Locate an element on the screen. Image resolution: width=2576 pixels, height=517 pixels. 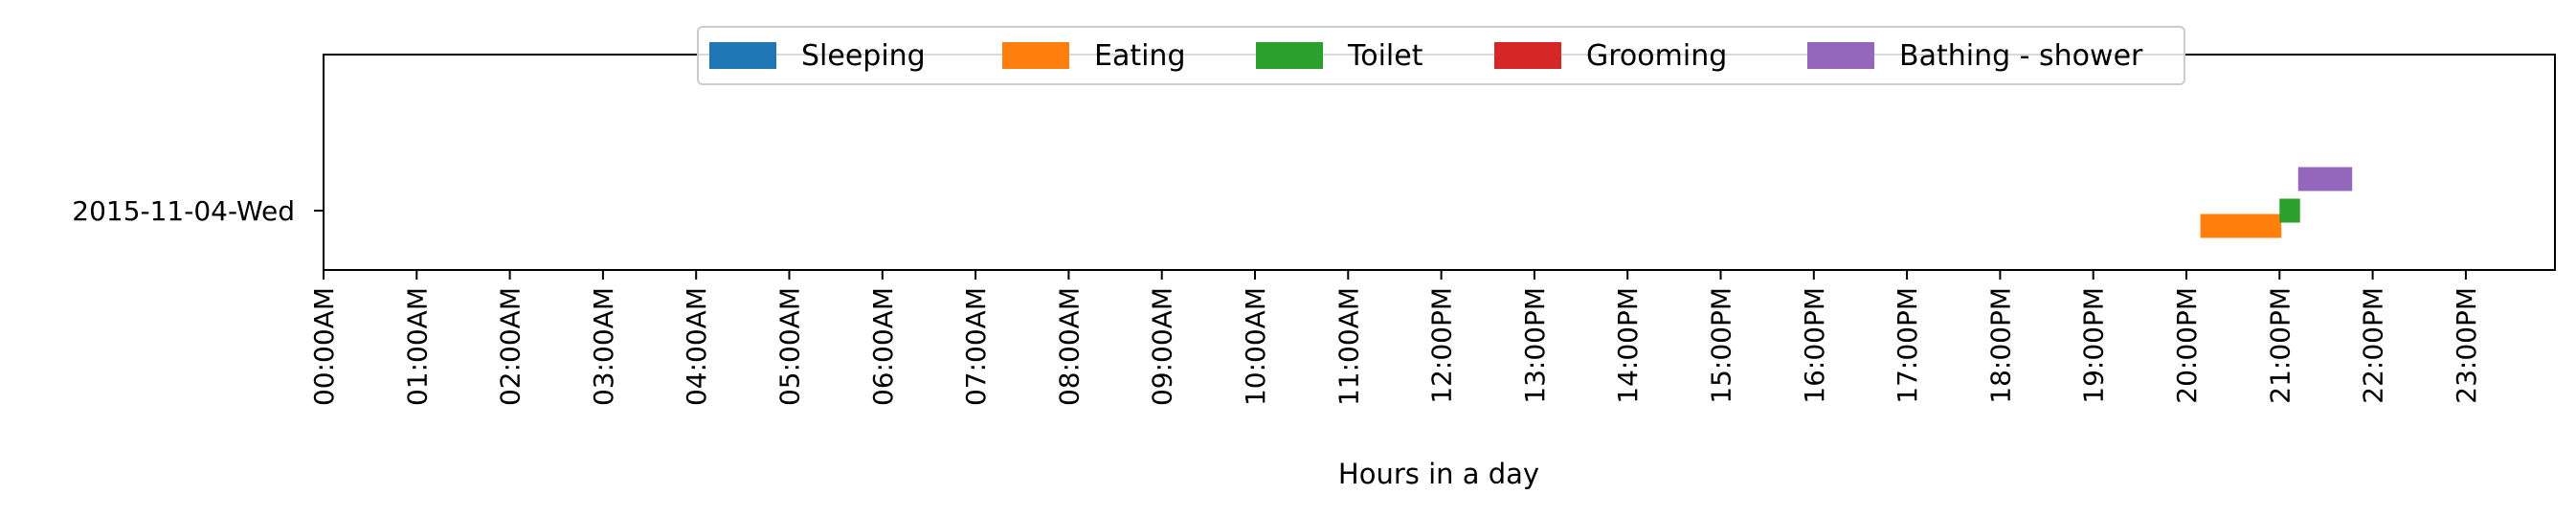
x-tick-label: 05:00AM is located at coordinates (790, 346).